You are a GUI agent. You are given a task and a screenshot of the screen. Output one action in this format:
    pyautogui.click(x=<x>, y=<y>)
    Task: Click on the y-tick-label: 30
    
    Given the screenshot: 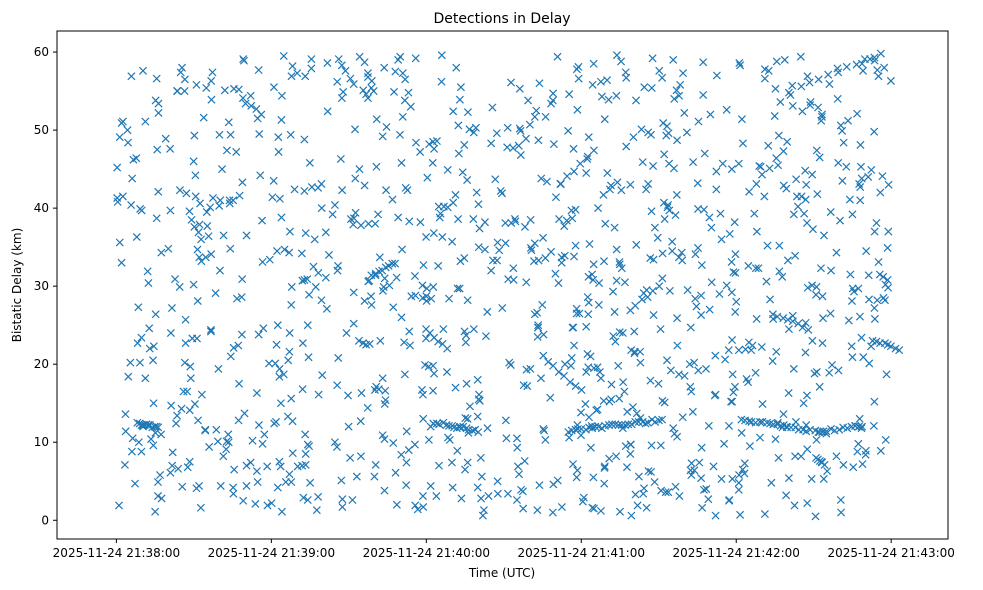 What is the action you would take?
    pyautogui.click(x=41, y=286)
    